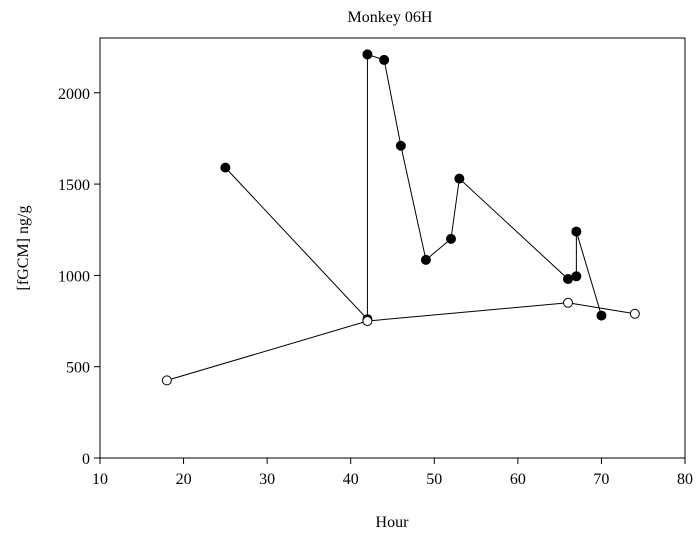  Describe the element at coordinates (434, 479) in the screenshot. I see `x-tick-label: 50` at that location.